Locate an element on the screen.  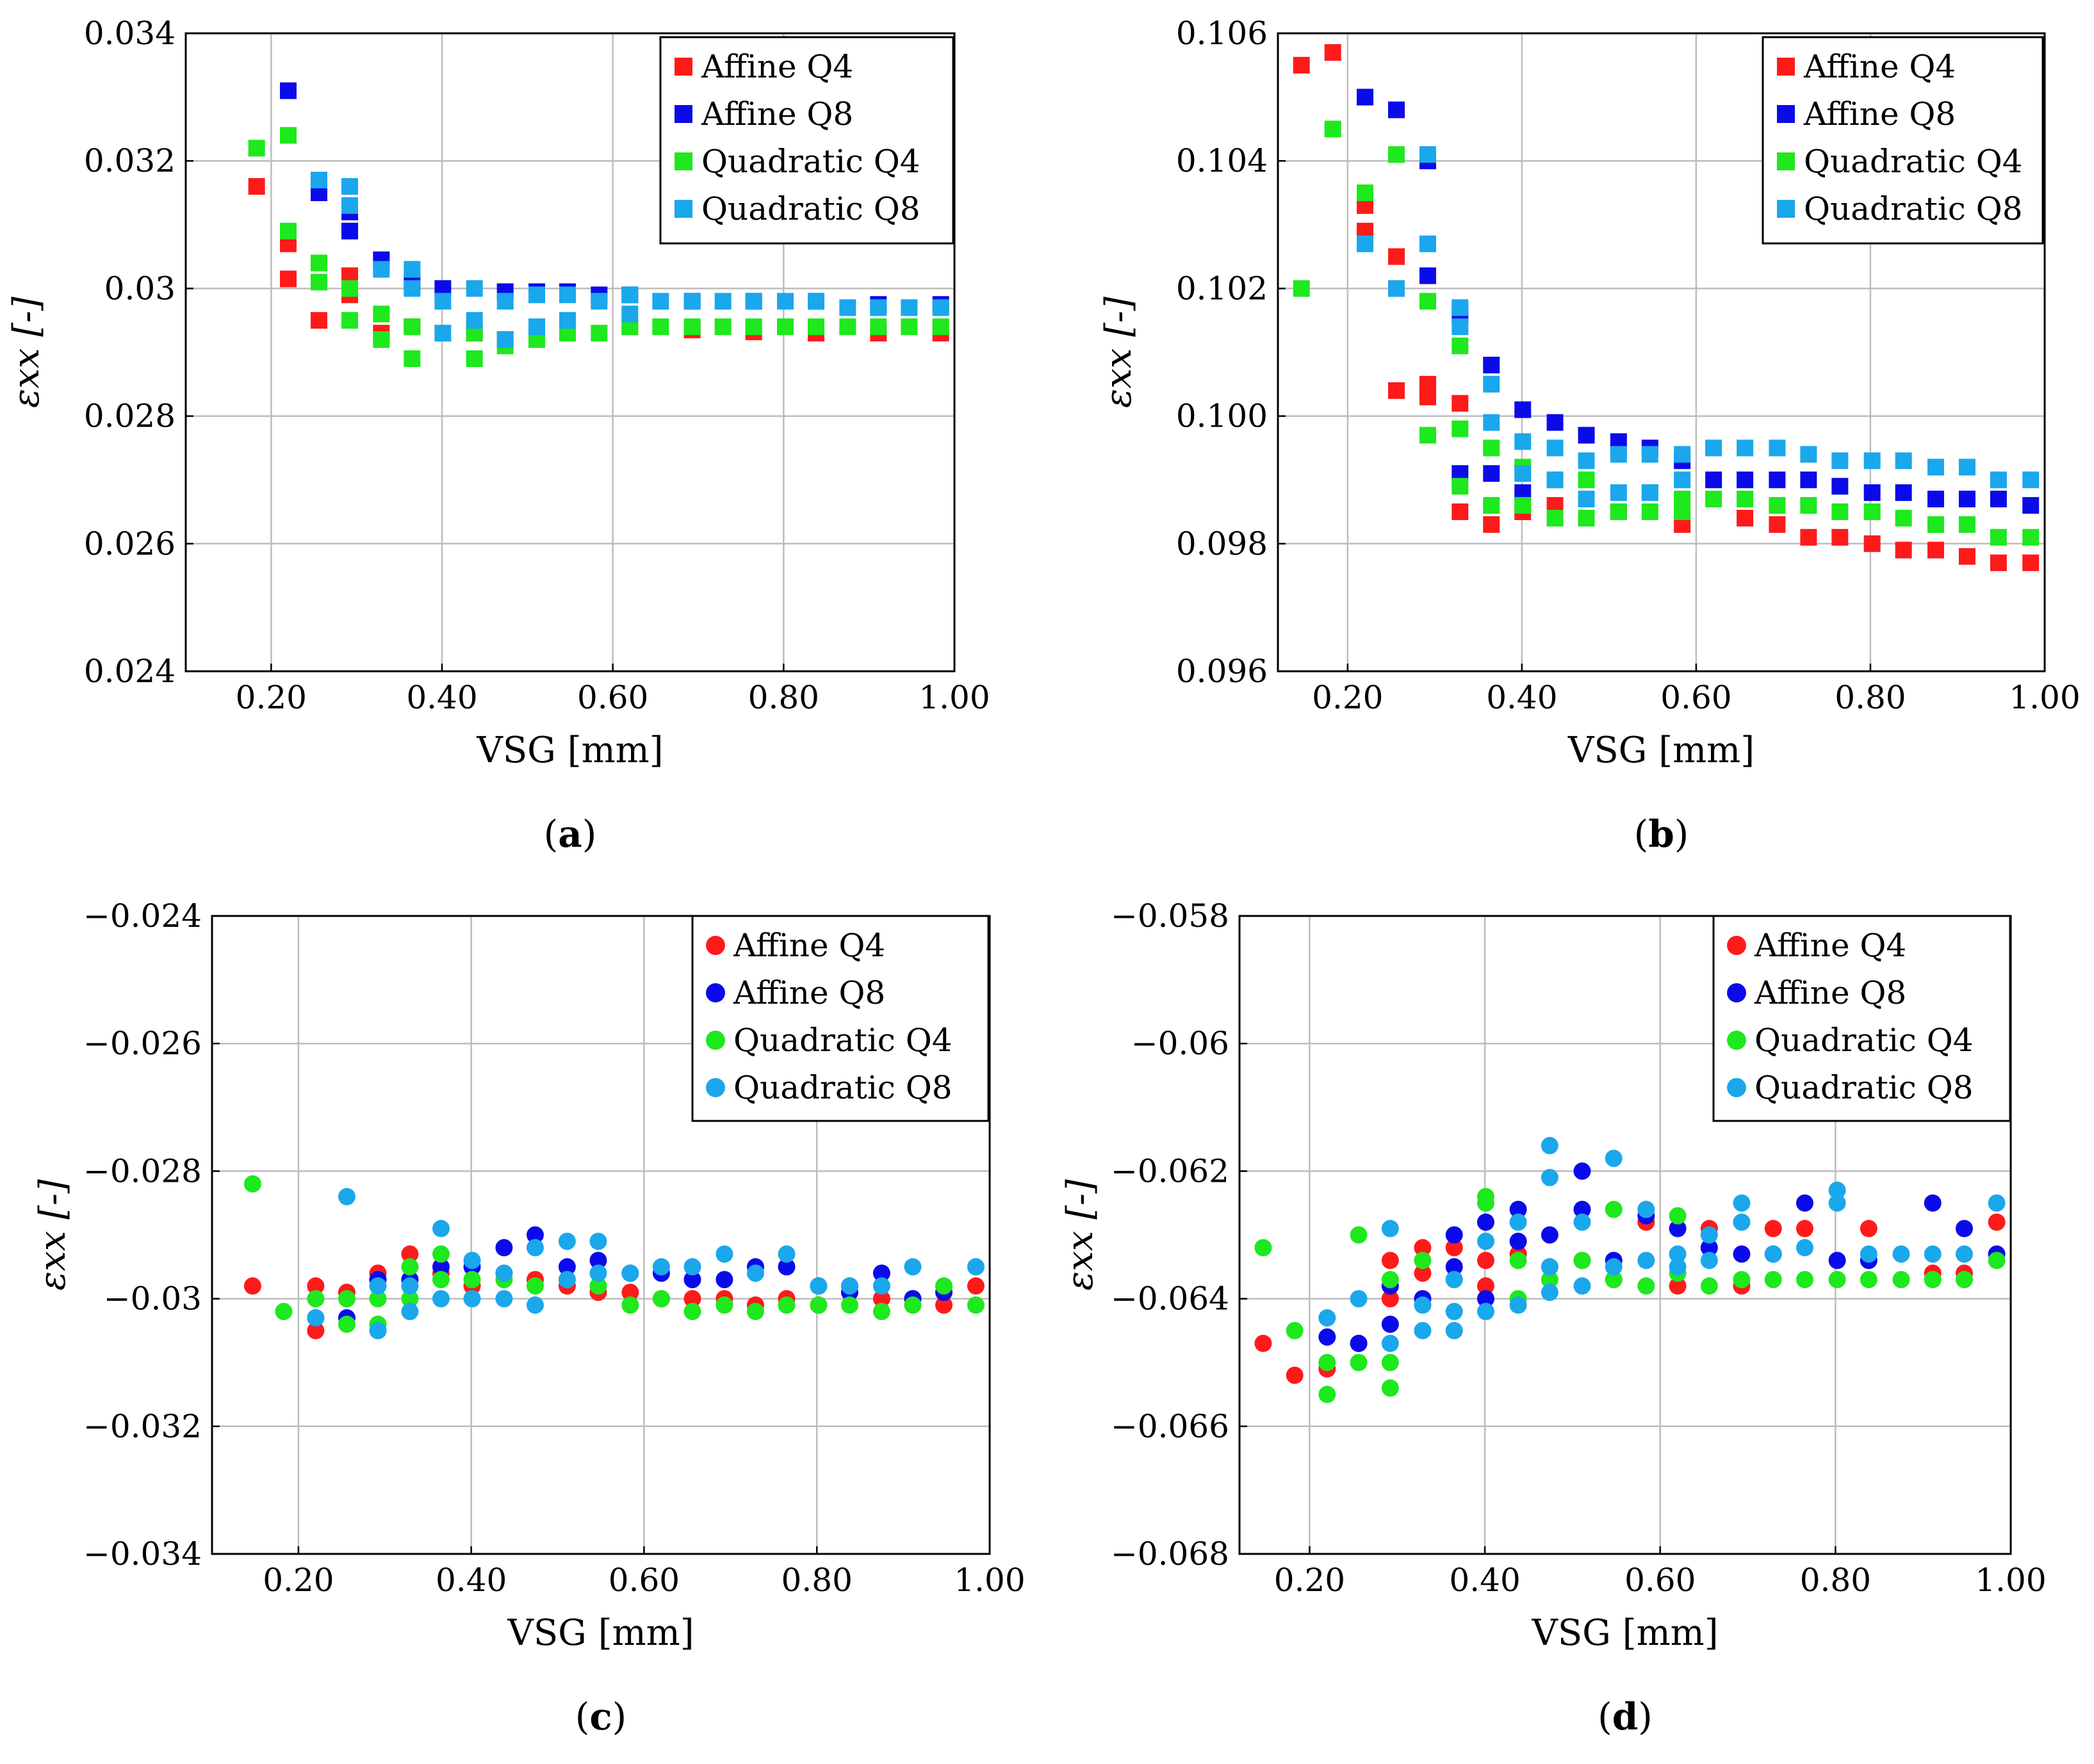
legend-label: Affine Q4 is located at coordinates (1879, 66).